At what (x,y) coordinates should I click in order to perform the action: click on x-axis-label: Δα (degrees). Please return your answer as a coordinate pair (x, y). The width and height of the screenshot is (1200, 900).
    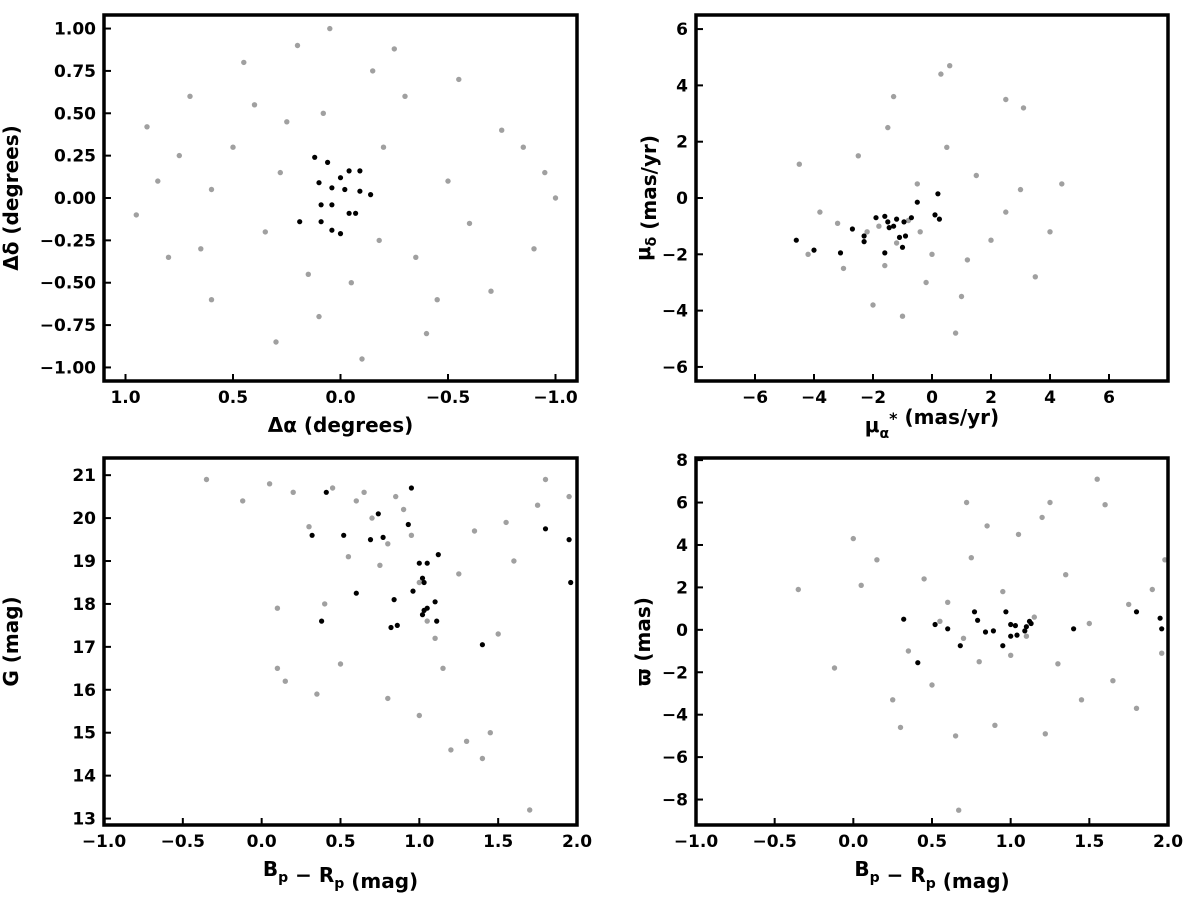
    Looking at the image, I should click on (341, 425).